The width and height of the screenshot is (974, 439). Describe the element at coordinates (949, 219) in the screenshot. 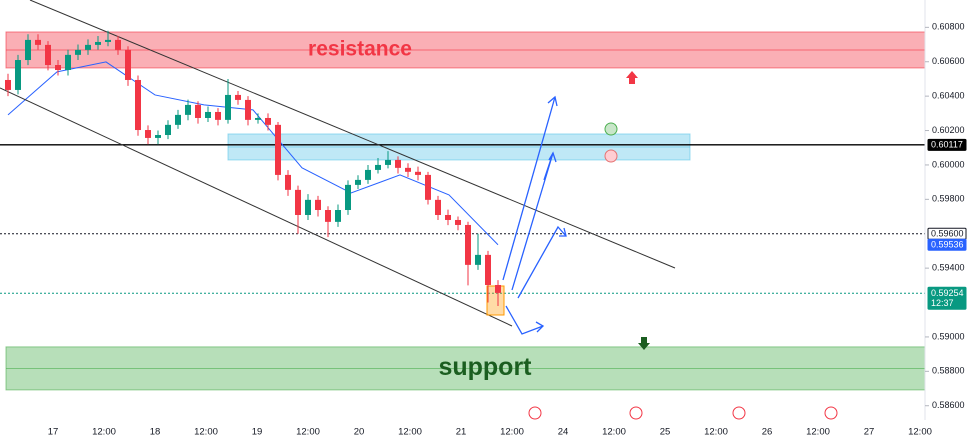

I see `price-axis` at that location.